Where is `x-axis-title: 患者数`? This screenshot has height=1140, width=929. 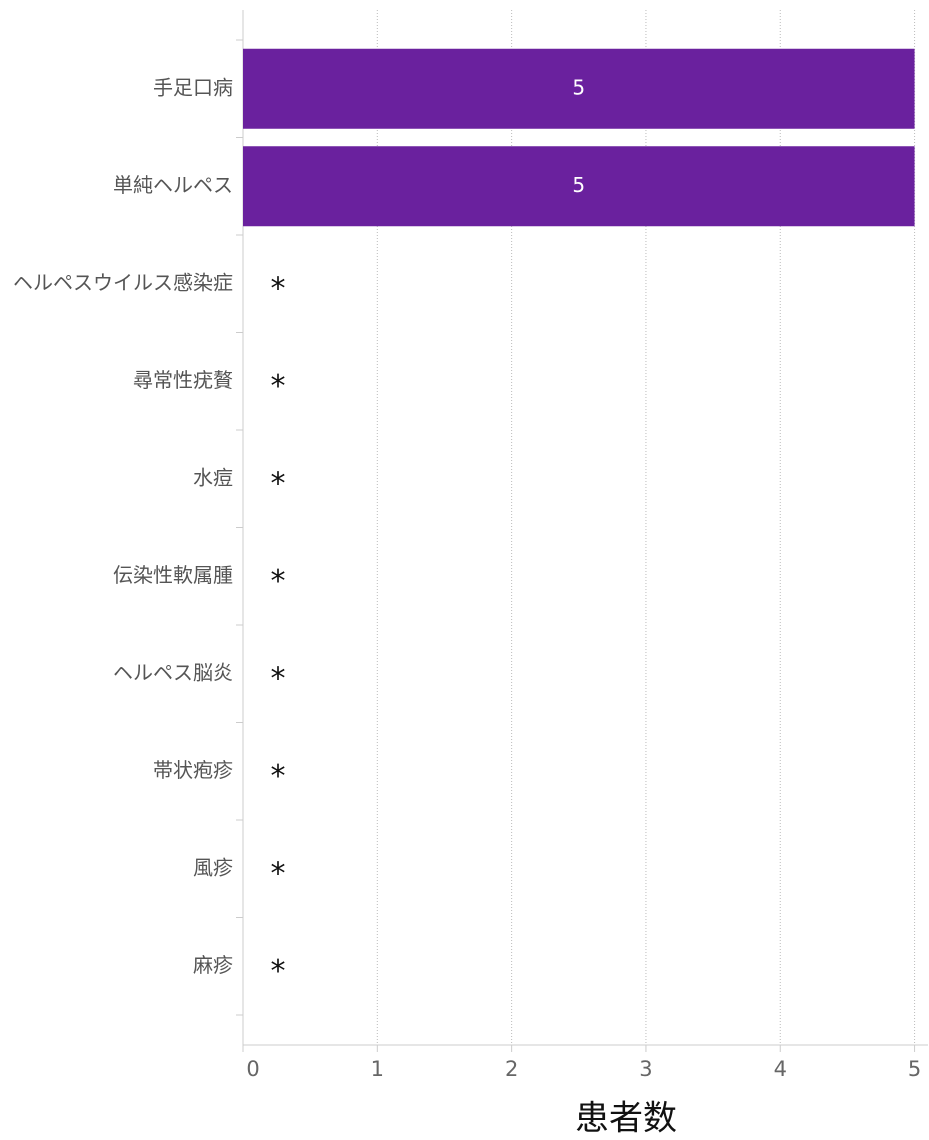 x-axis-title: 患者数 is located at coordinates (626, 1119).